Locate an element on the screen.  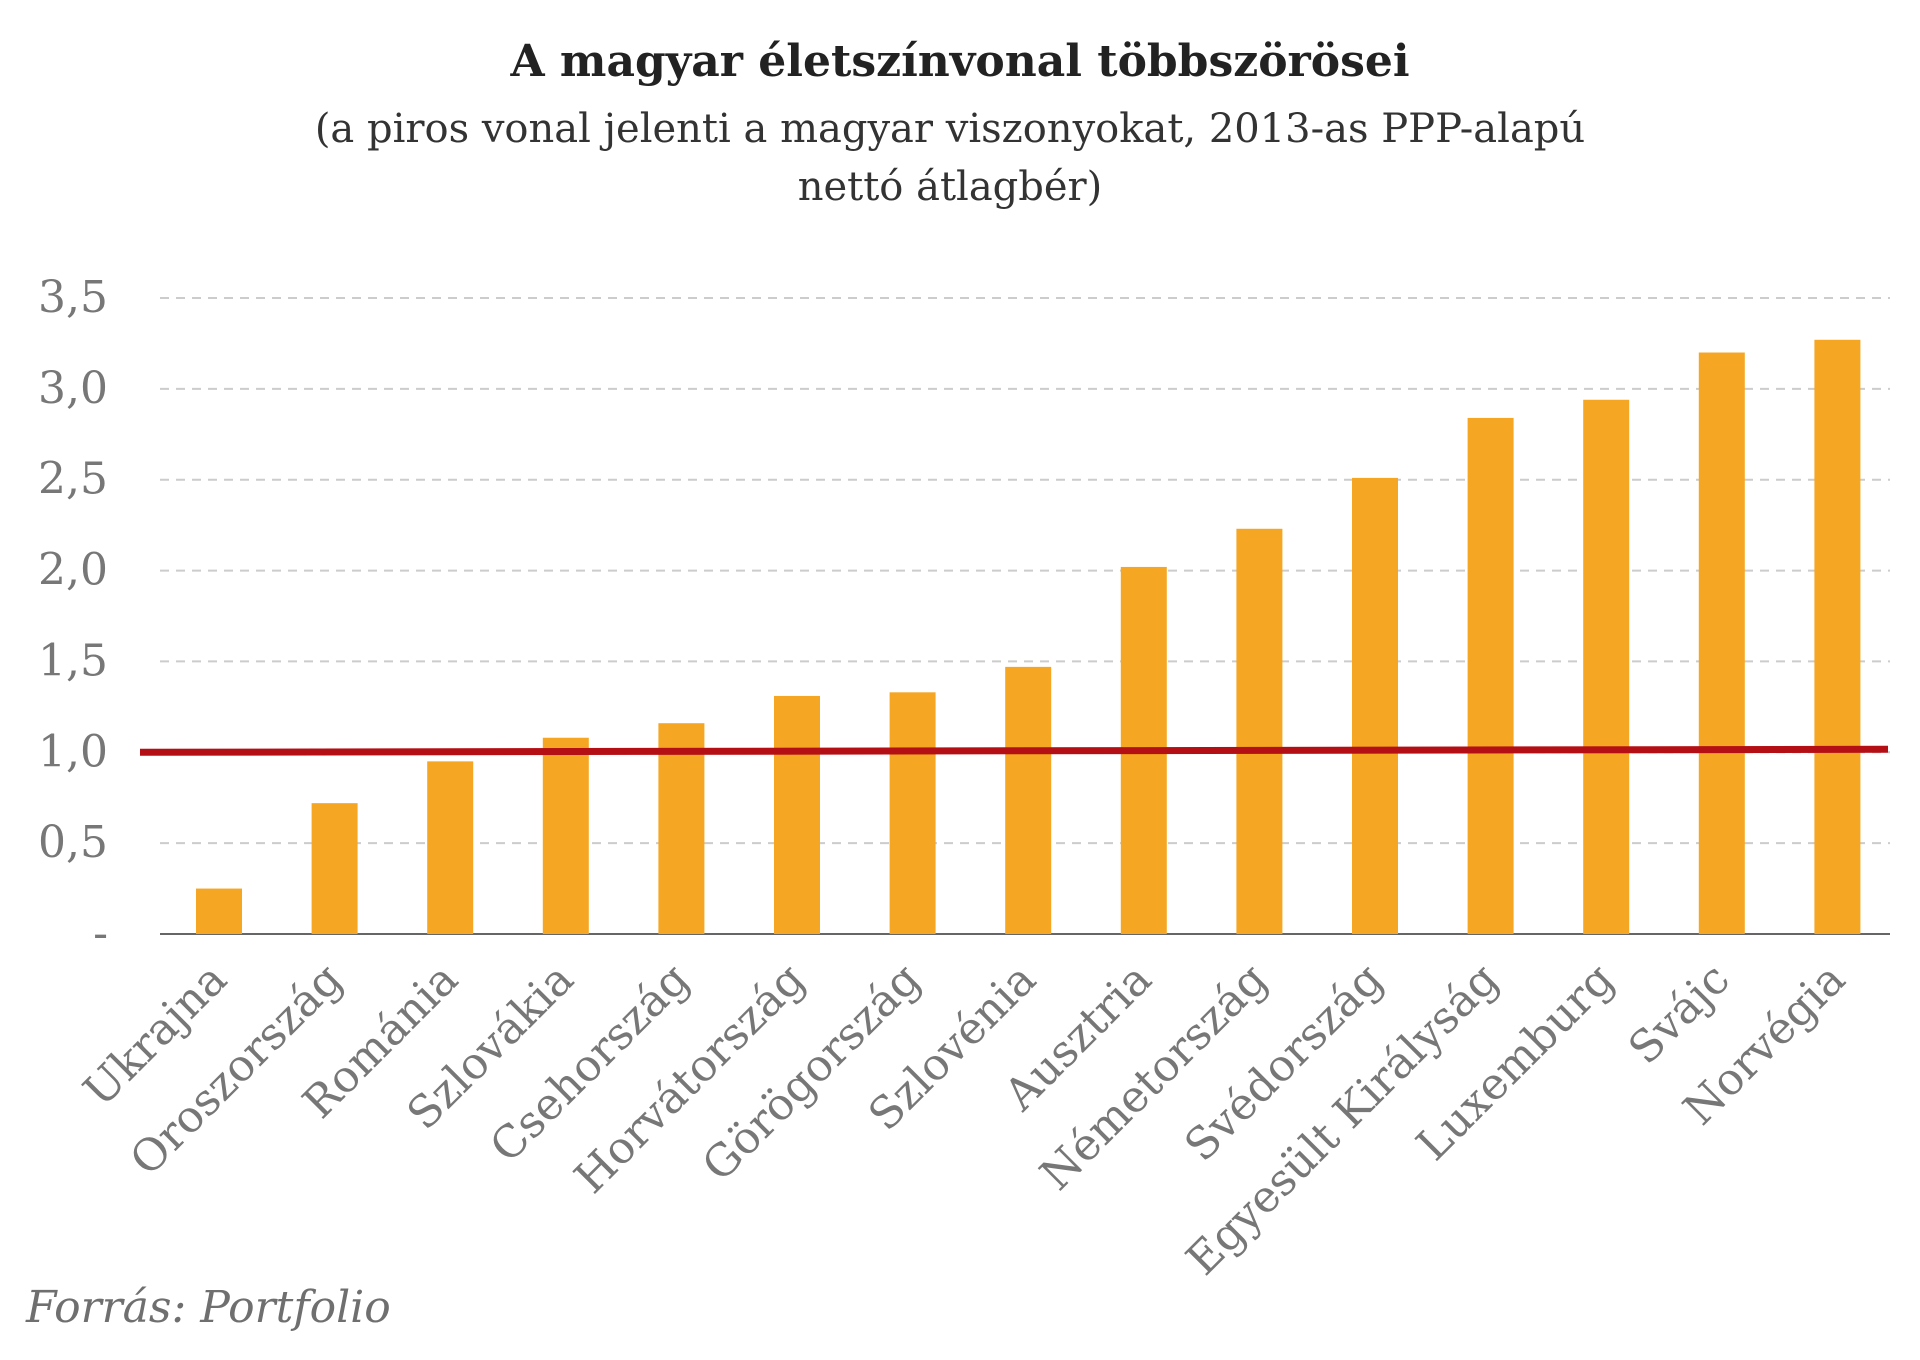
y-tick-label: - is located at coordinates (100, 933).